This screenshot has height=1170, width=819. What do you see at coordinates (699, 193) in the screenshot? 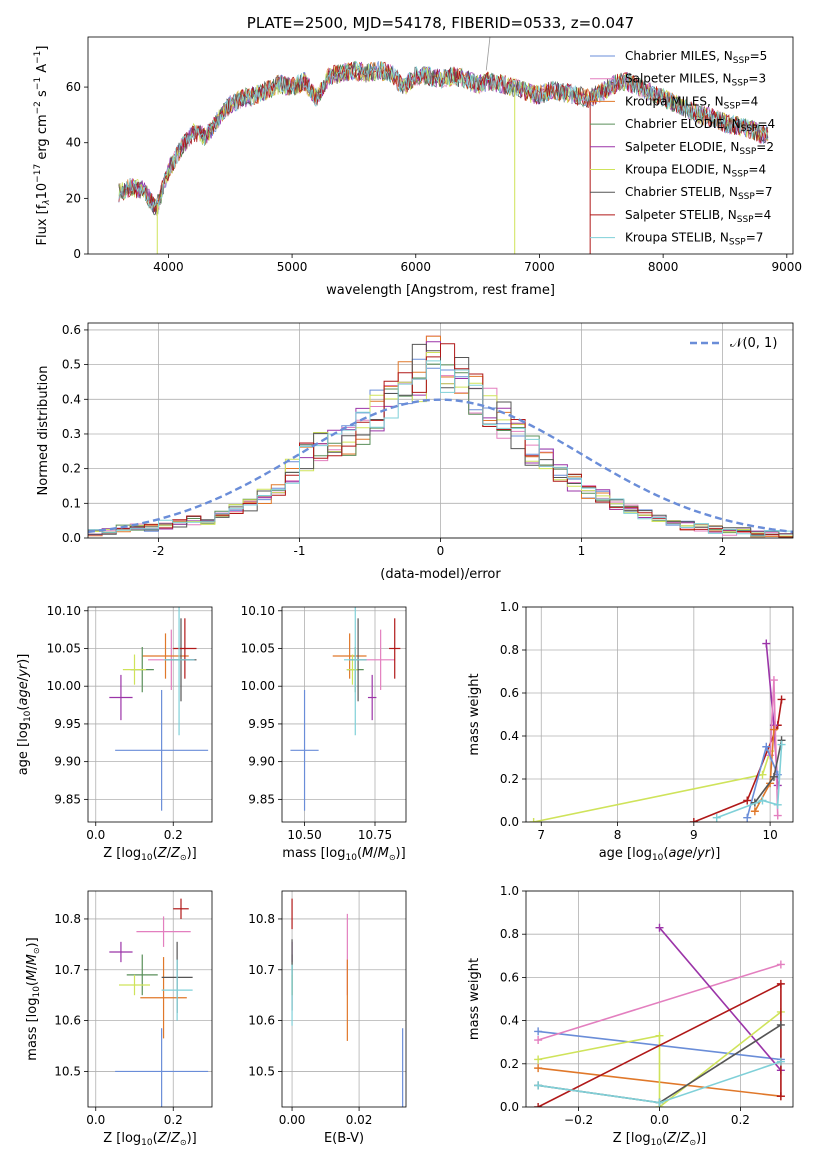
I see `legend-label: Chabrier STELIB, NSSP=7` at bounding box center [699, 193].